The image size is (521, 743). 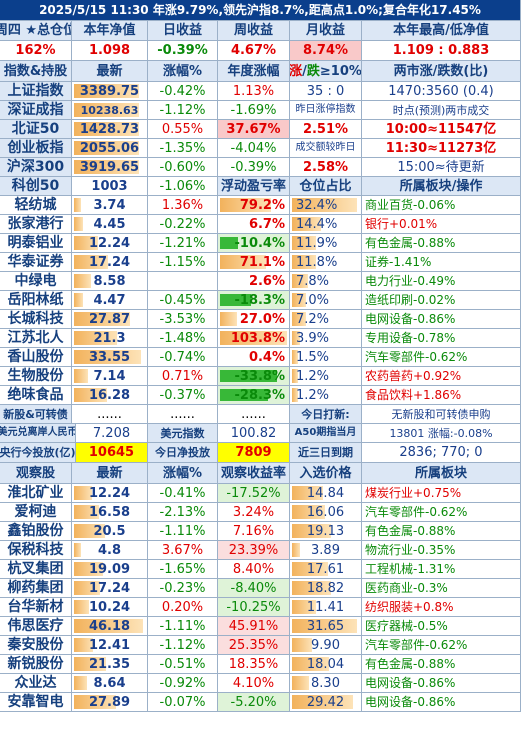 I want to click on holding-pnl: 2.6%, so click(x=254, y=281).